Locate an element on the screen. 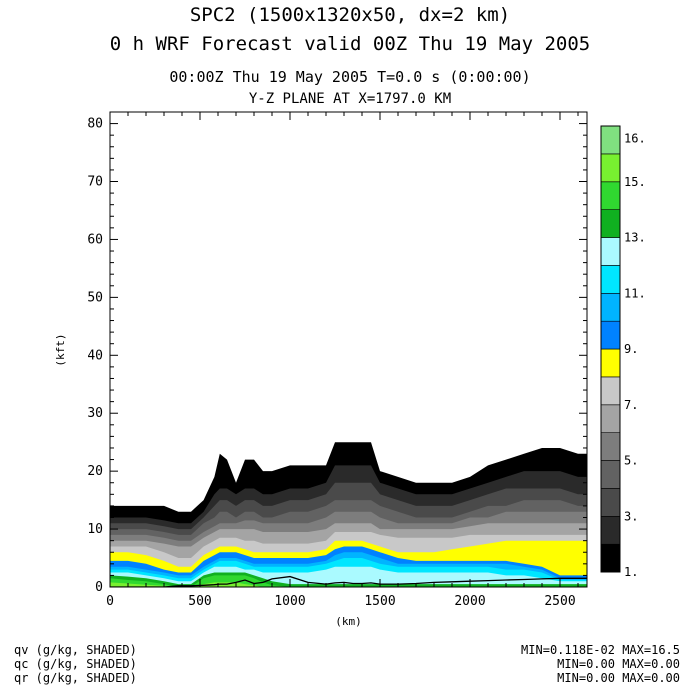 This screenshot has width=700, height=700. y-tick-label: 60 is located at coordinates (95, 239).